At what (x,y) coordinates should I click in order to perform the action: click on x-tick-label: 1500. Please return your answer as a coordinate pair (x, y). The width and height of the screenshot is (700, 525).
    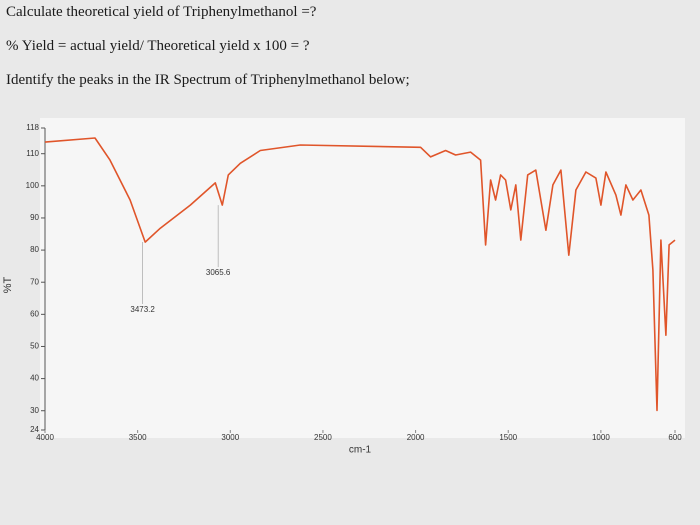
    Looking at the image, I should click on (508, 437).